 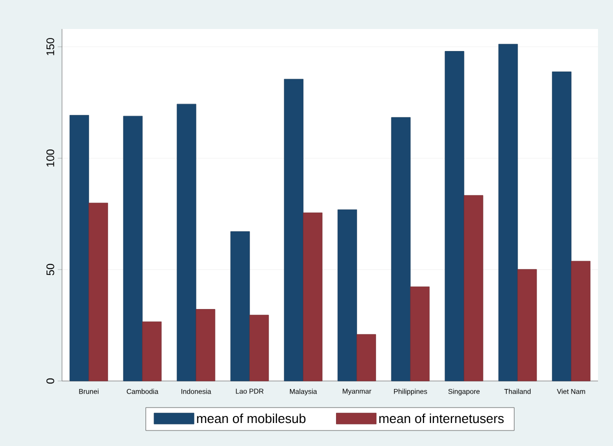 What do you see at coordinates (251, 419) in the screenshot?
I see `legend-label: mean of mobilesub` at bounding box center [251, 419].